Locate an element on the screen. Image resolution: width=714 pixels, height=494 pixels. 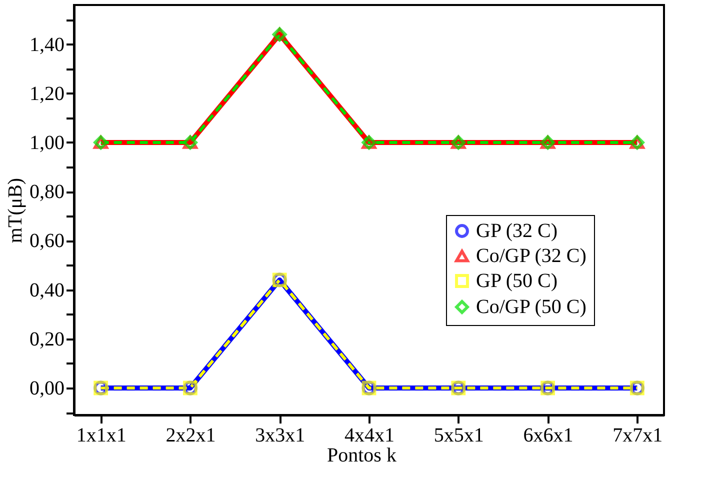
x-tick-label: 5x5x1 is located at coordinates (459, 435).